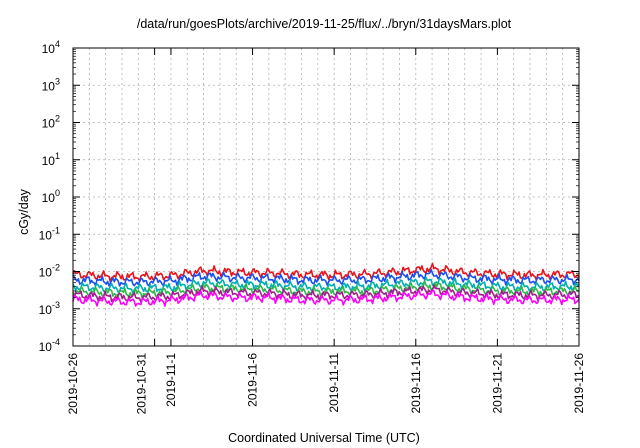 The width and height of the screenshot is (640, 448). I want to click on x-tick-label: 2019-11-6, so click(253, 380).